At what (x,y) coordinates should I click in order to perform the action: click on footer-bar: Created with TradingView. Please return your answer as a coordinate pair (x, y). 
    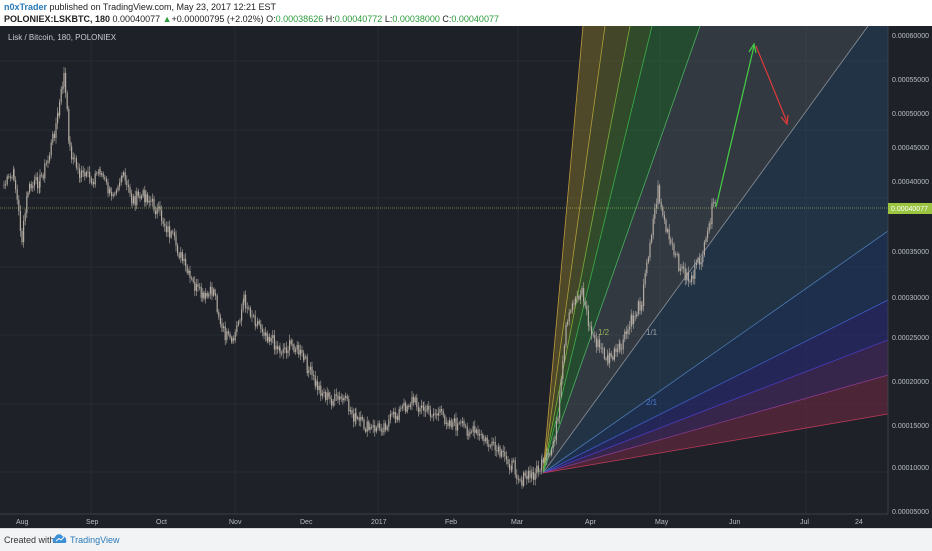
    Looking at the image, I should click on (466, 539).